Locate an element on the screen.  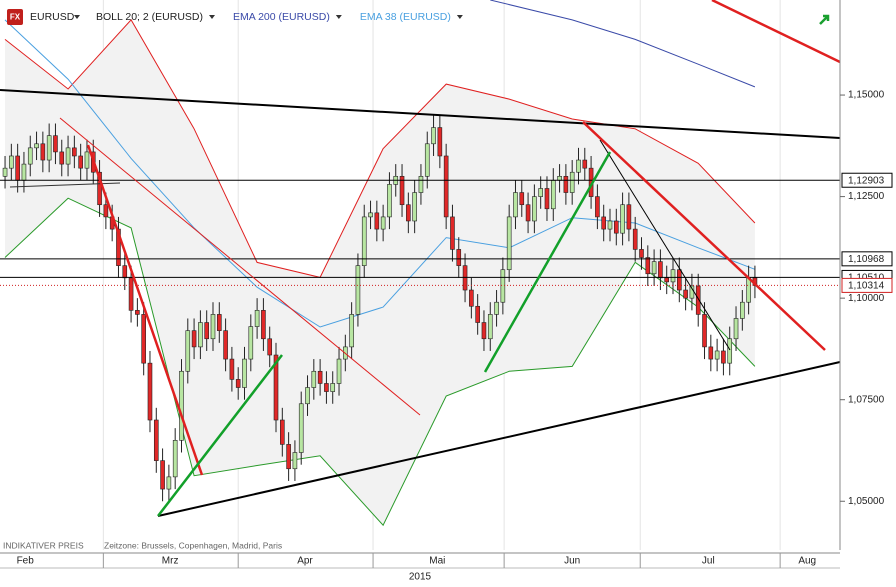
symbol: EURUSD is located at coordinates (52, 17).